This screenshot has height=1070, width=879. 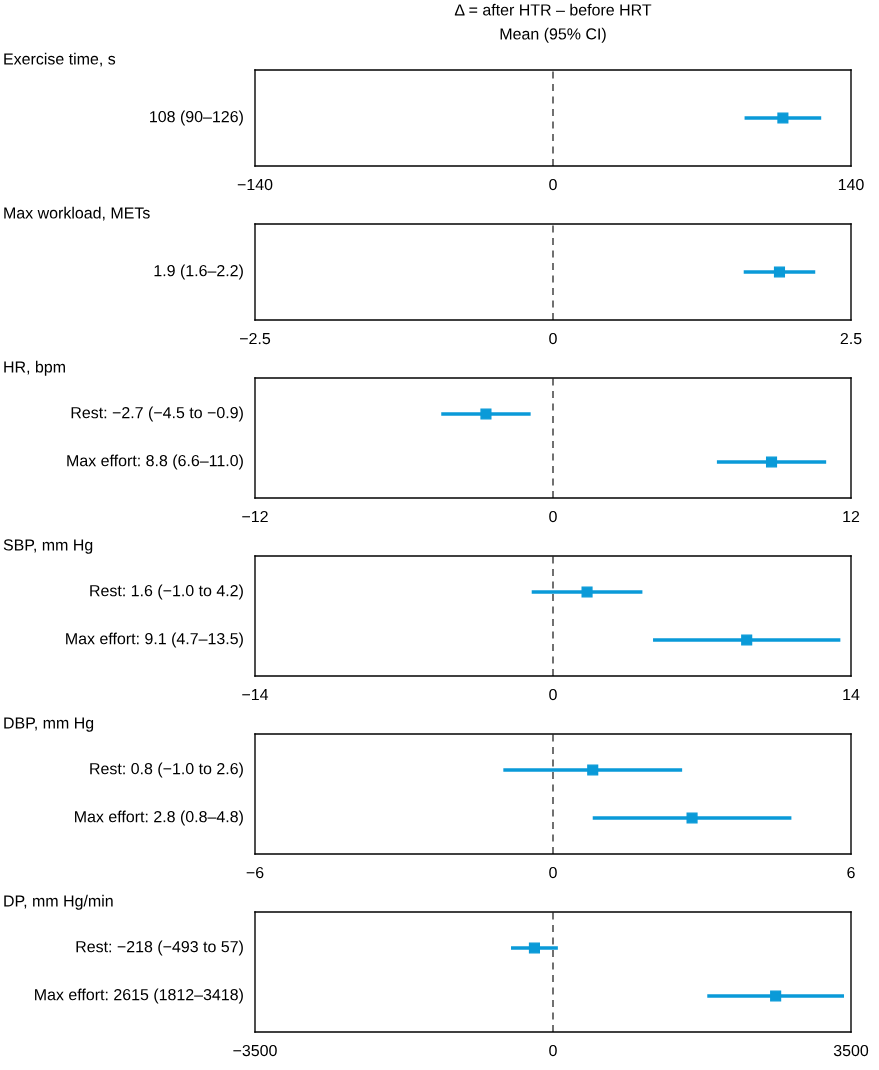 I want to click on x-tick-label: 14, so click(x=851, y=695).